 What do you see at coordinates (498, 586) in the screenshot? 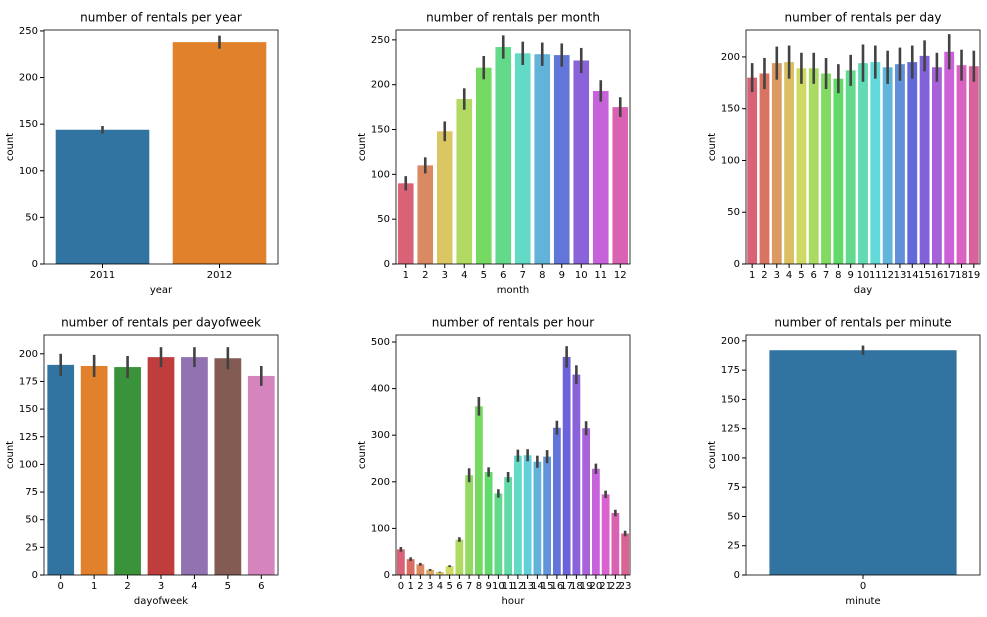
I see `x-tick-label: 10` at bounding box center [498, 586].